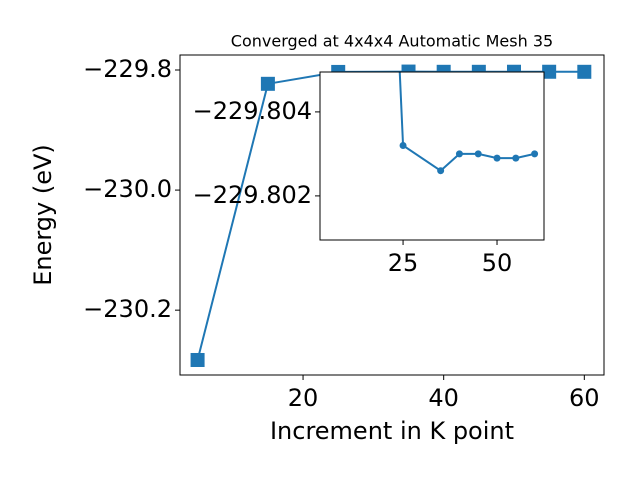 Image resolution: width=640 pixels, height=480 pixels. Describe the element at coordinates (443, 398) in the screenshot. I see `x-tick-label: 40` at that location.